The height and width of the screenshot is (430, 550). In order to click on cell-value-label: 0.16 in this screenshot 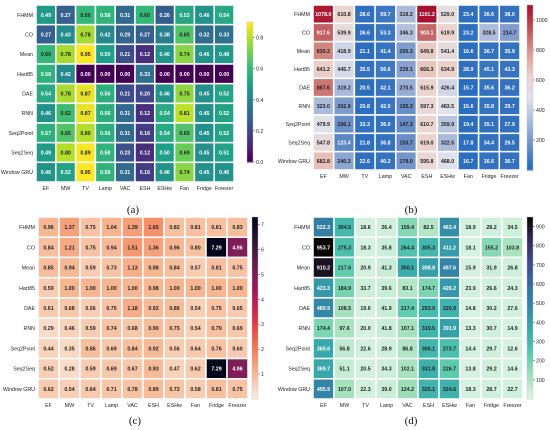, I will do `click(145, 173)`.